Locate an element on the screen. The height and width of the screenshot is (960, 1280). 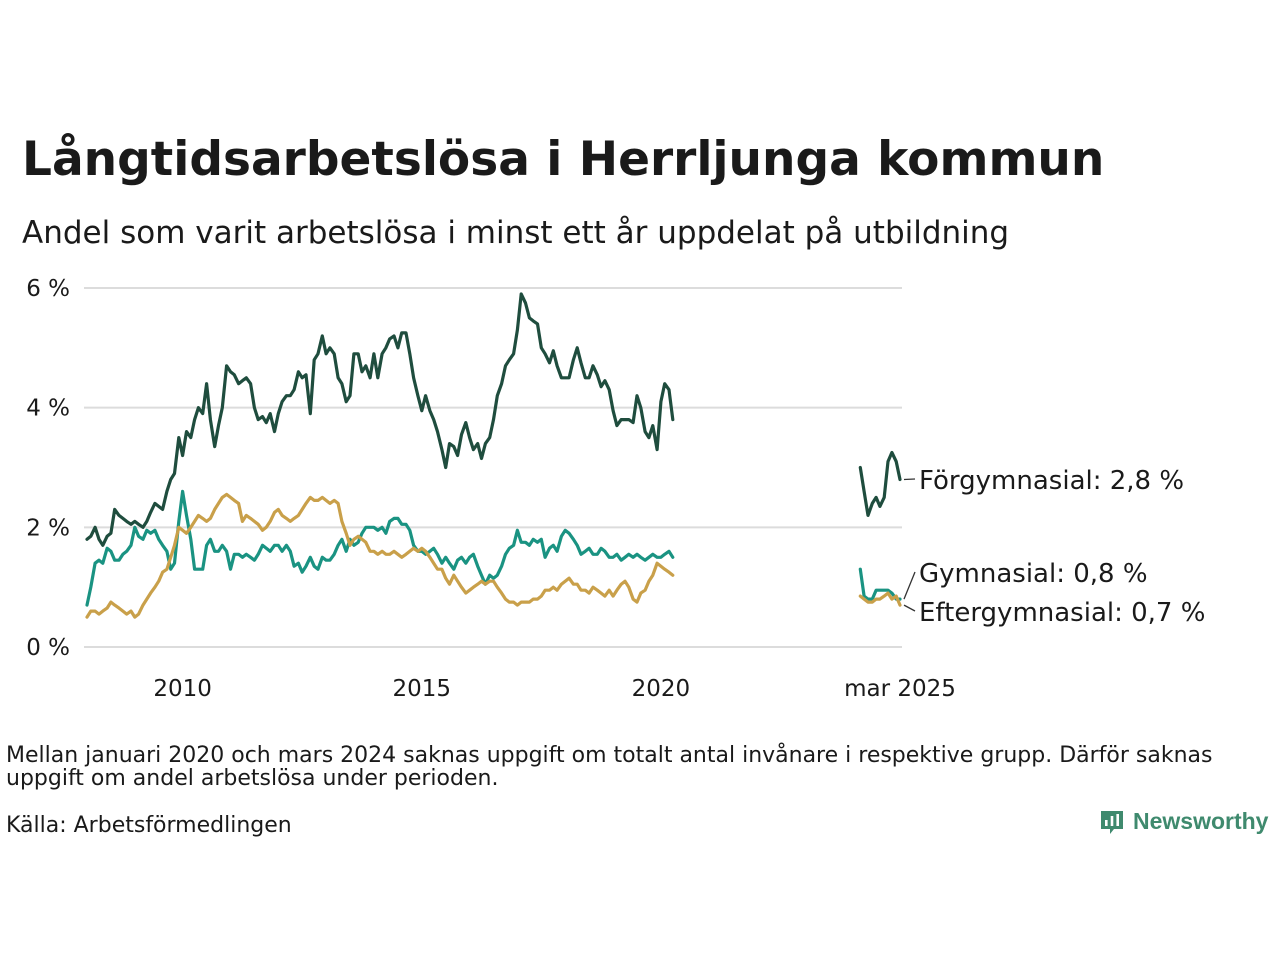
y-tick-label: 4 % is located at coordinates (48, 409).